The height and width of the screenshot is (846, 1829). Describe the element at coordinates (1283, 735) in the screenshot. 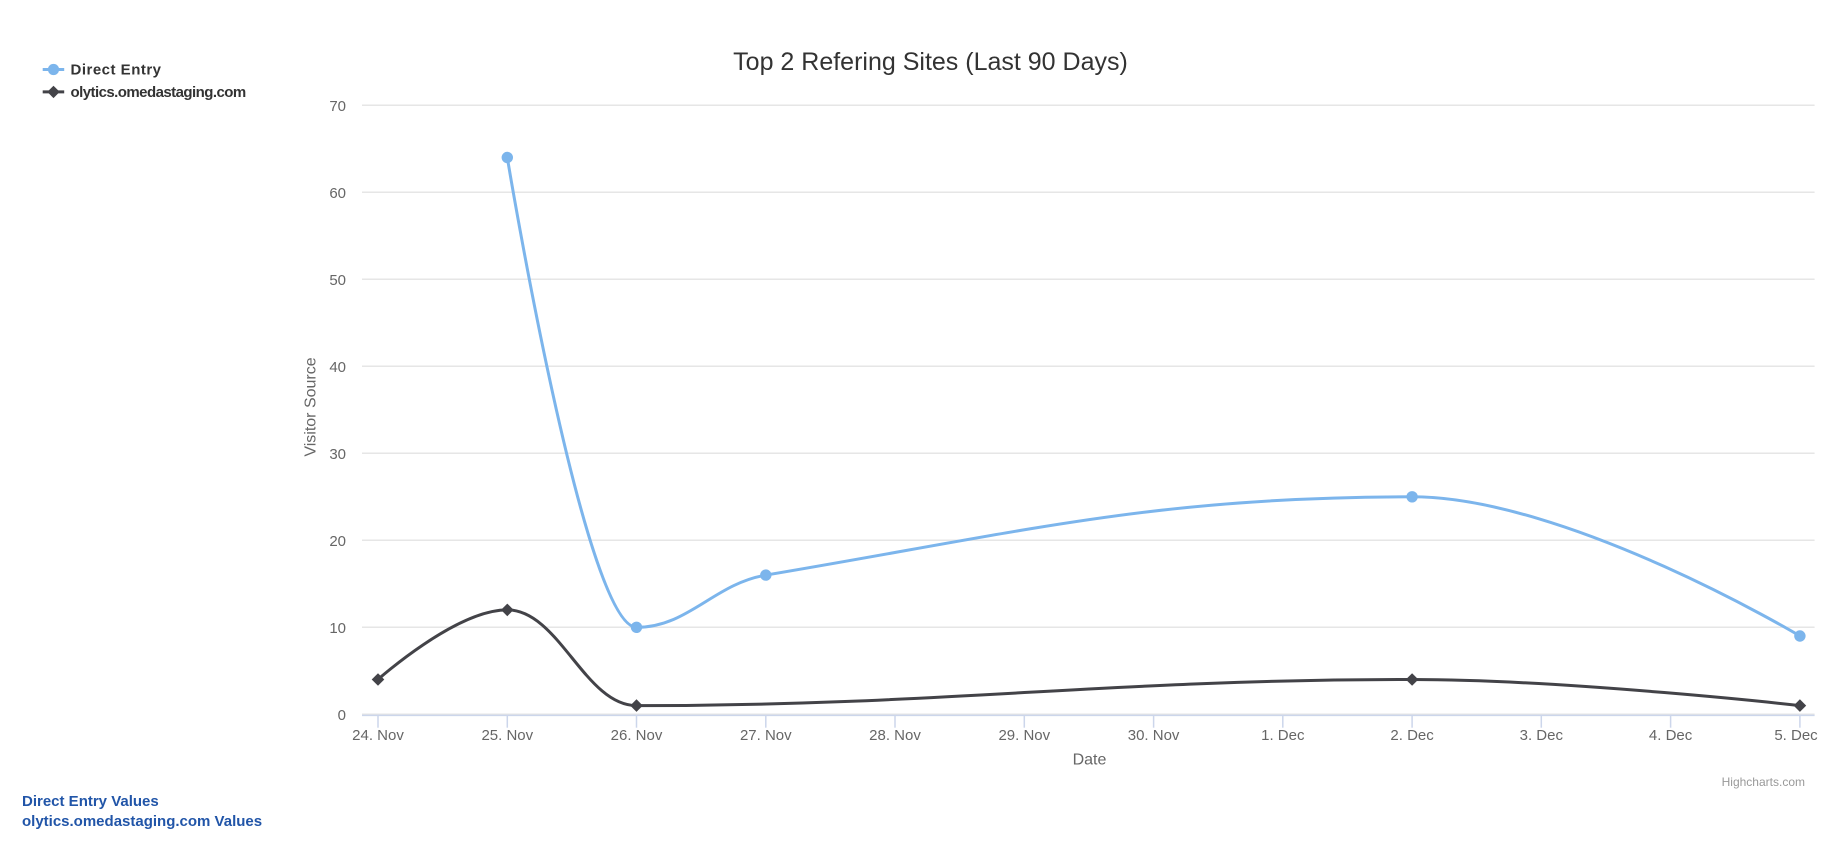

I see `svg-text: 1. Dec` at that location.